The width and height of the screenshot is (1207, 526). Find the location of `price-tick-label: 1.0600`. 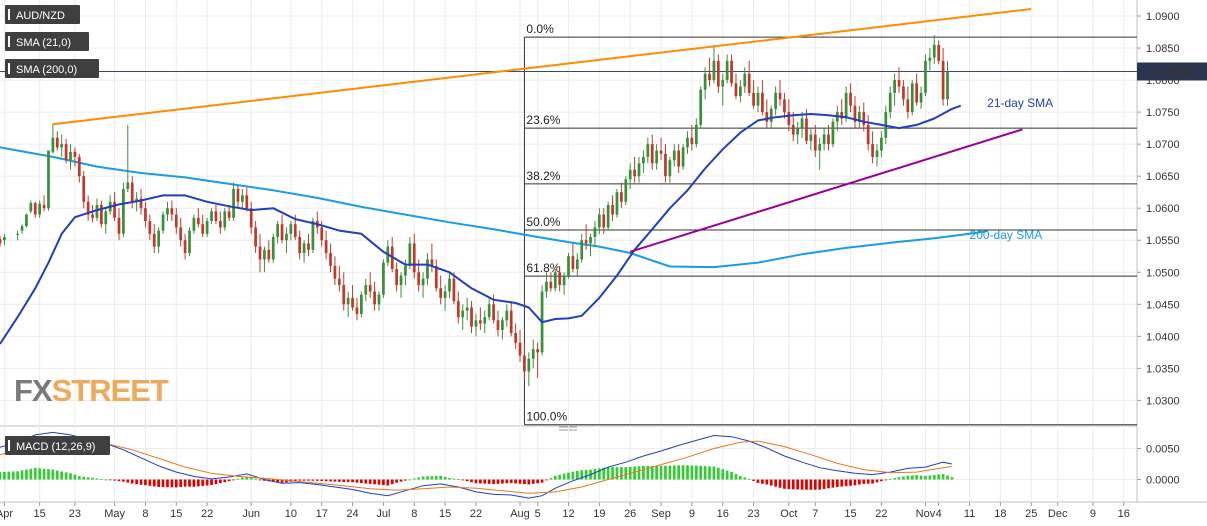

price-tick-label: 1.0600 is located at coordinates (1163, 209).